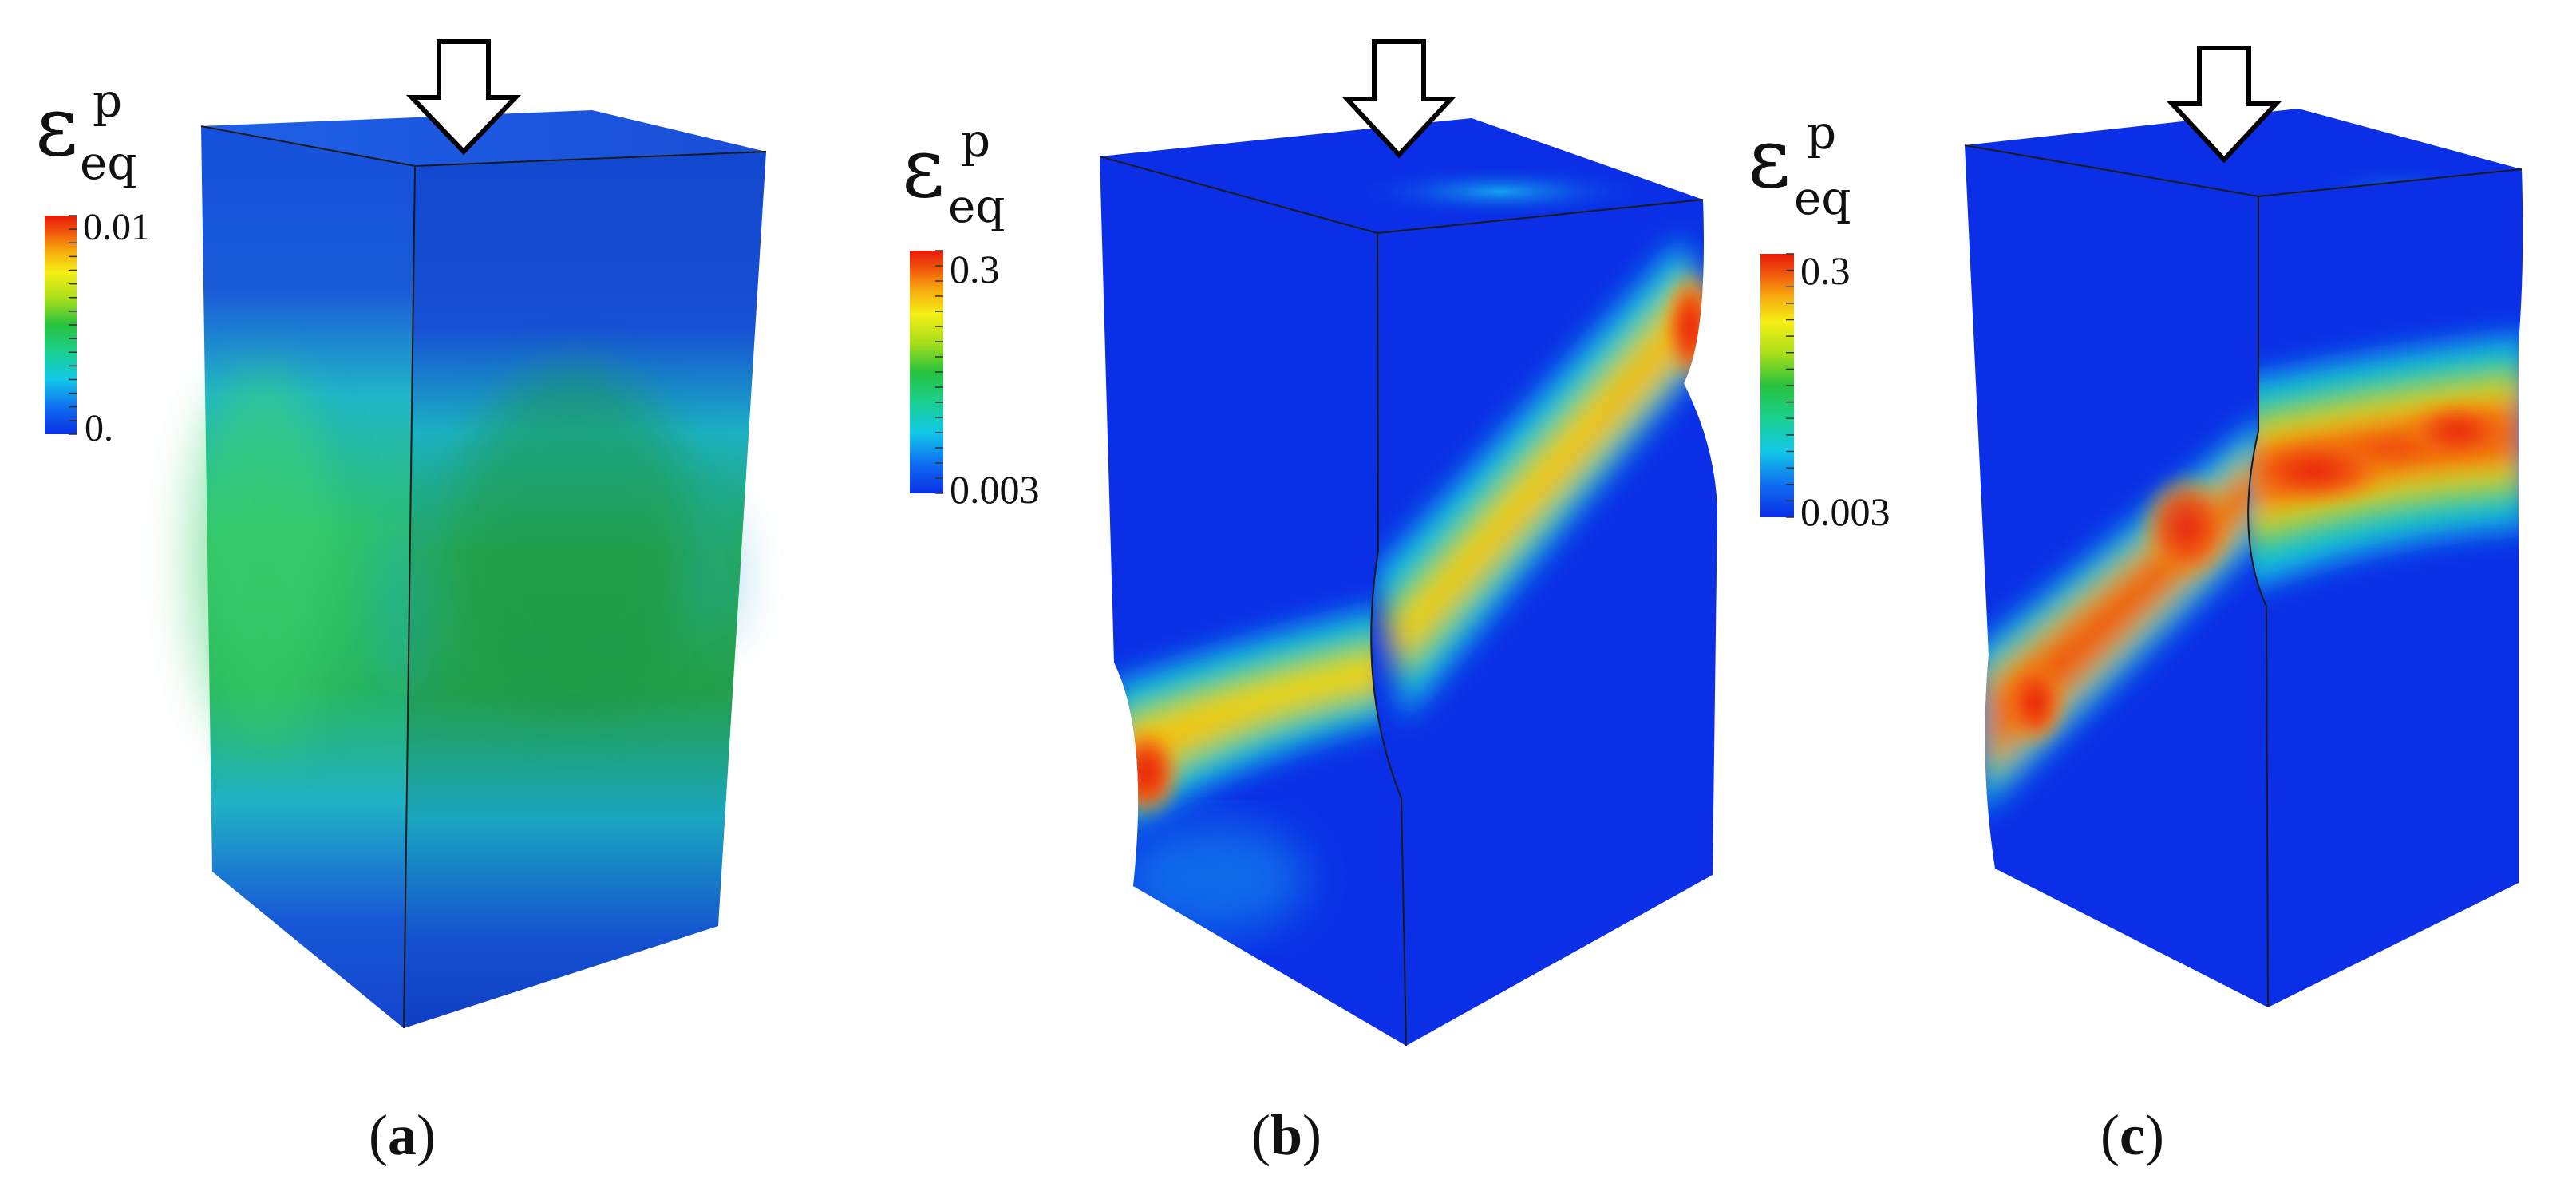 The image size is (2576, 1191). I want to click on colorbar-a: ε p eq 0.01 0., so click(92, 261).